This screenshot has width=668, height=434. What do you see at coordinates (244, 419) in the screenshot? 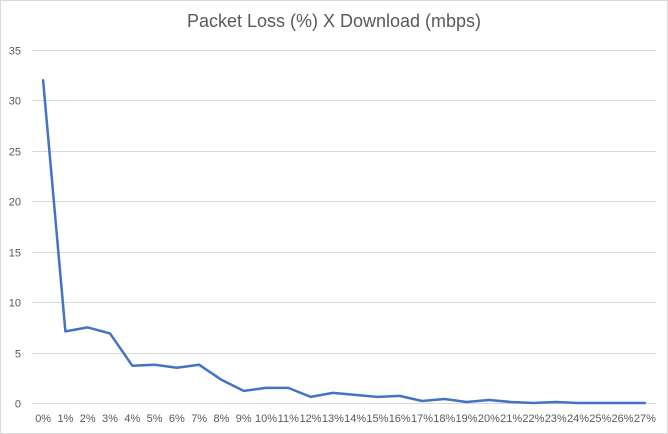
I see `x-tick-label: 9%` at bounding box center [244, 419].